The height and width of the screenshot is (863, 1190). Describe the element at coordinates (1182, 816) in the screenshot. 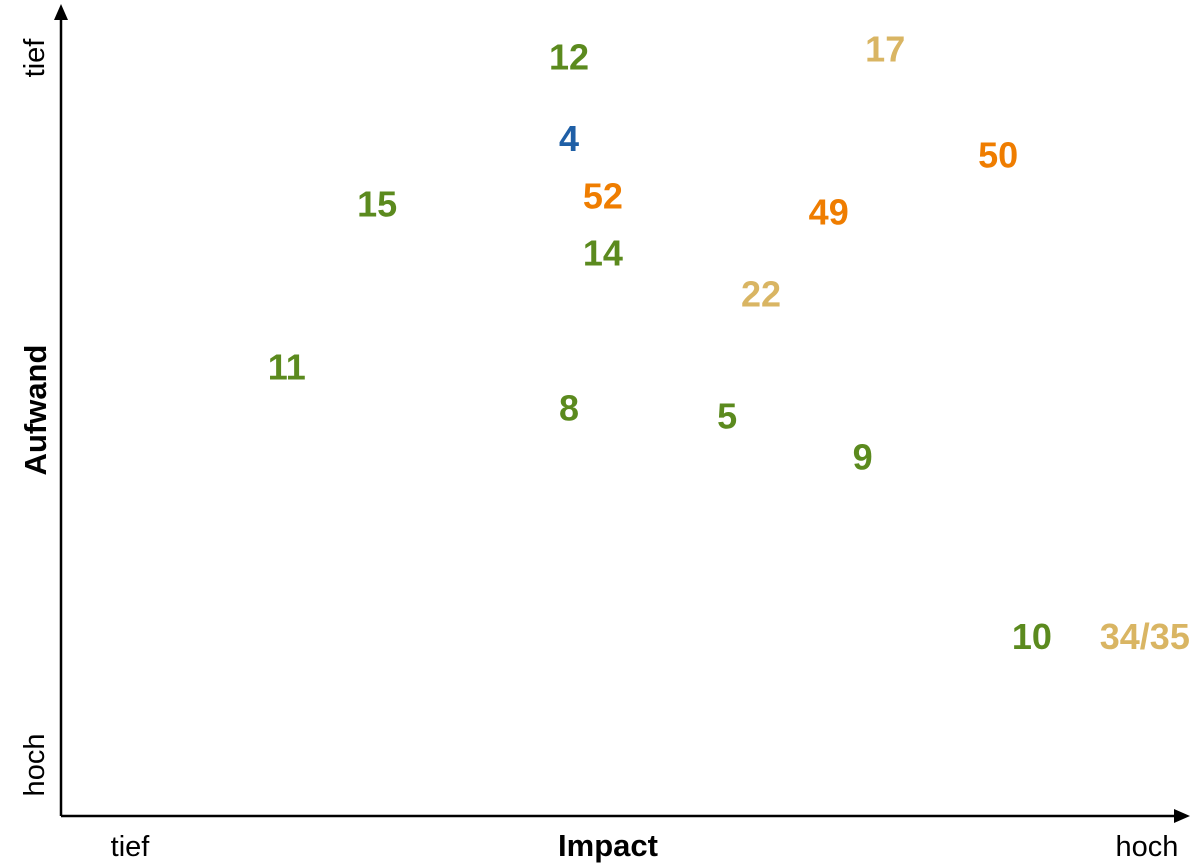

I see `x-axis-arrow` at that location.